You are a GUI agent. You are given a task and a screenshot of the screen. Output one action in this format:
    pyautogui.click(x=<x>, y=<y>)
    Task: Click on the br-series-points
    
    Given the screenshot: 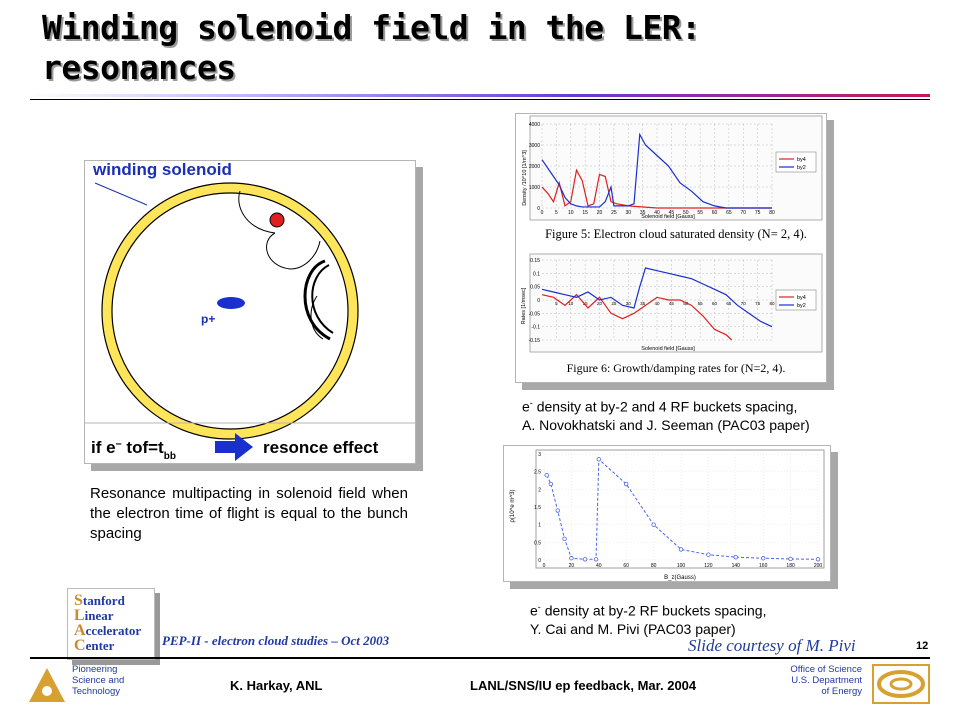 What is the action you would take?
    pyautogui.click(x=682, y=509)
    